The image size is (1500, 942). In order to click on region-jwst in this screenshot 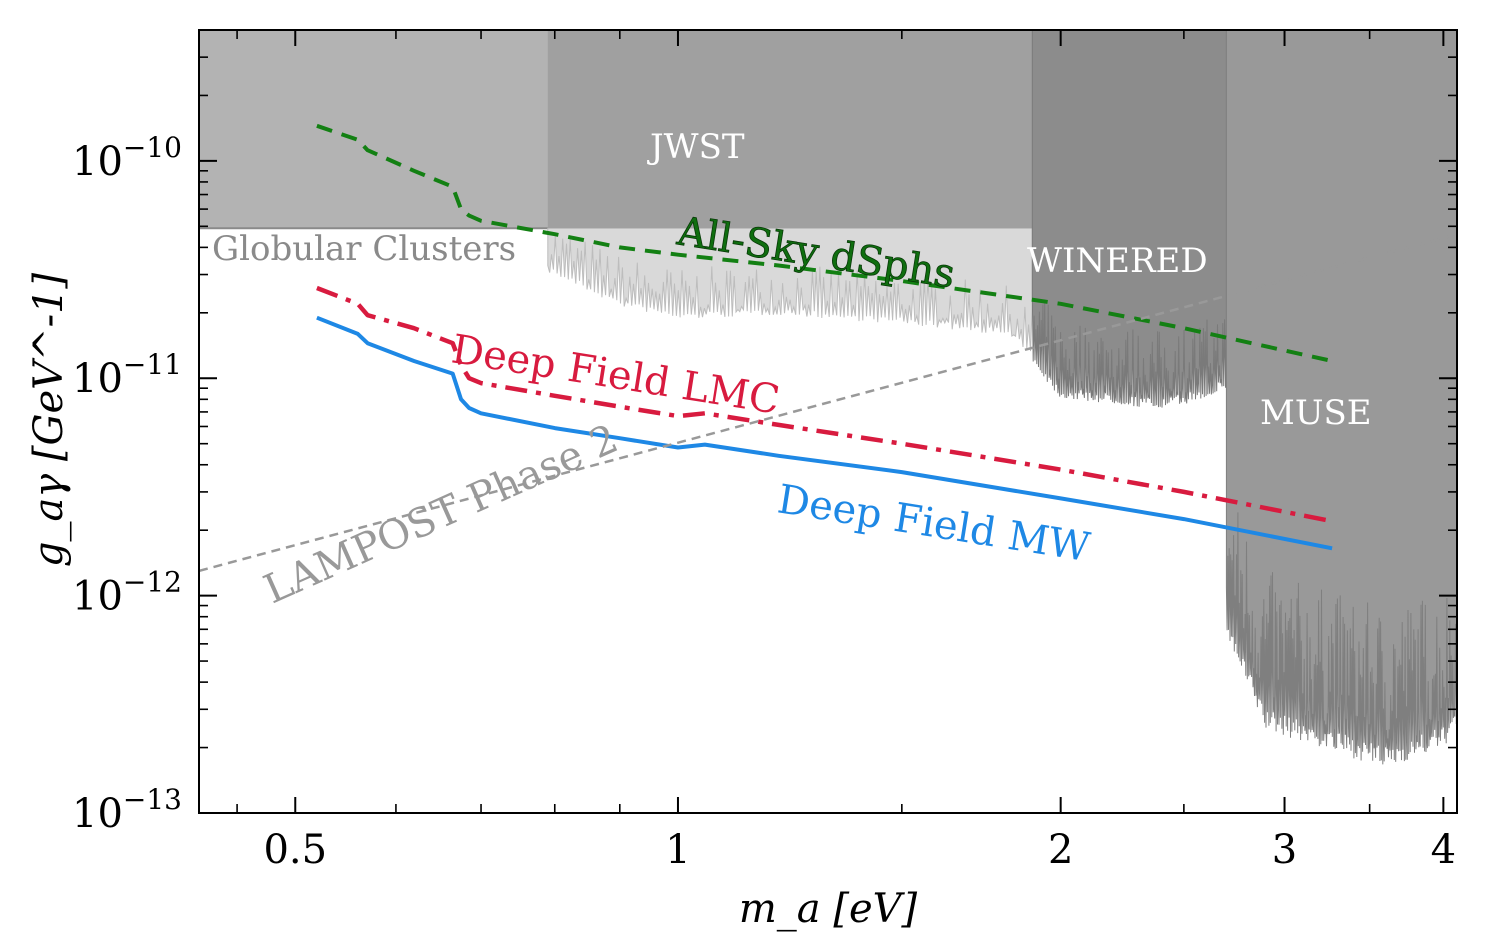, I will do `click(790, 129)`.